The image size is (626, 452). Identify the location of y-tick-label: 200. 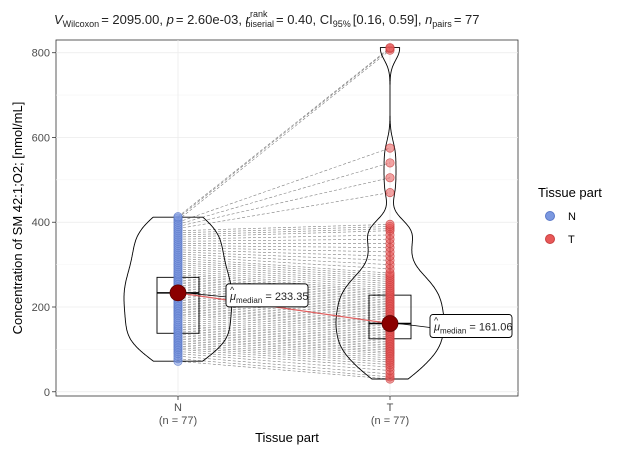
(41, 308).